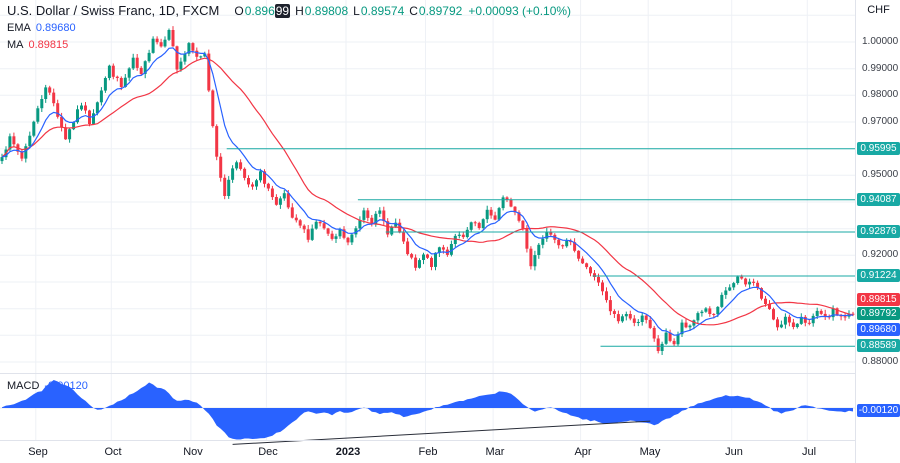  I want to click on time-axis-label: Sep, so click(38, 452).